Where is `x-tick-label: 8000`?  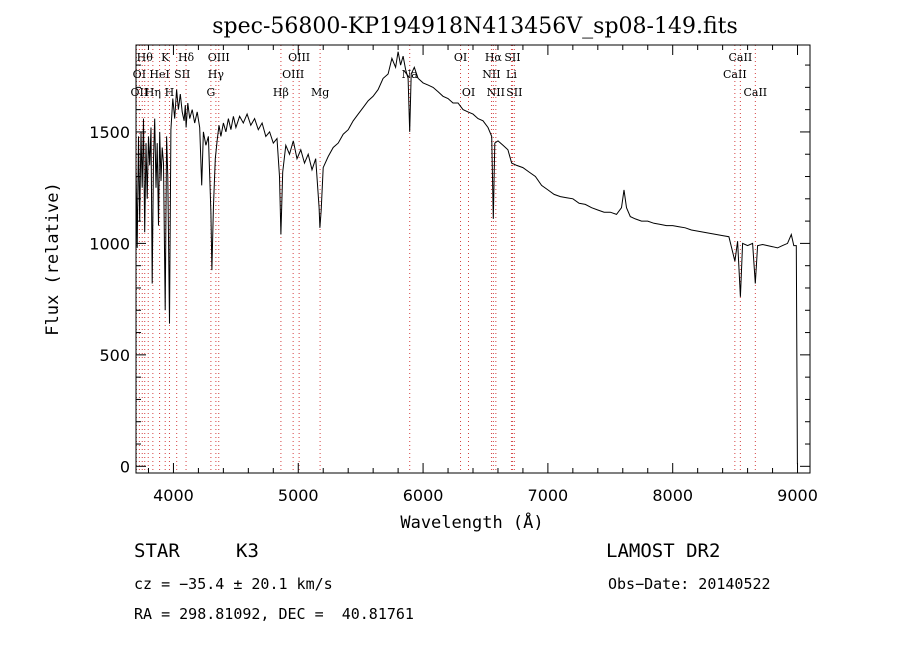
x-tick-label: 8000 is located at coordinates (672, 495).